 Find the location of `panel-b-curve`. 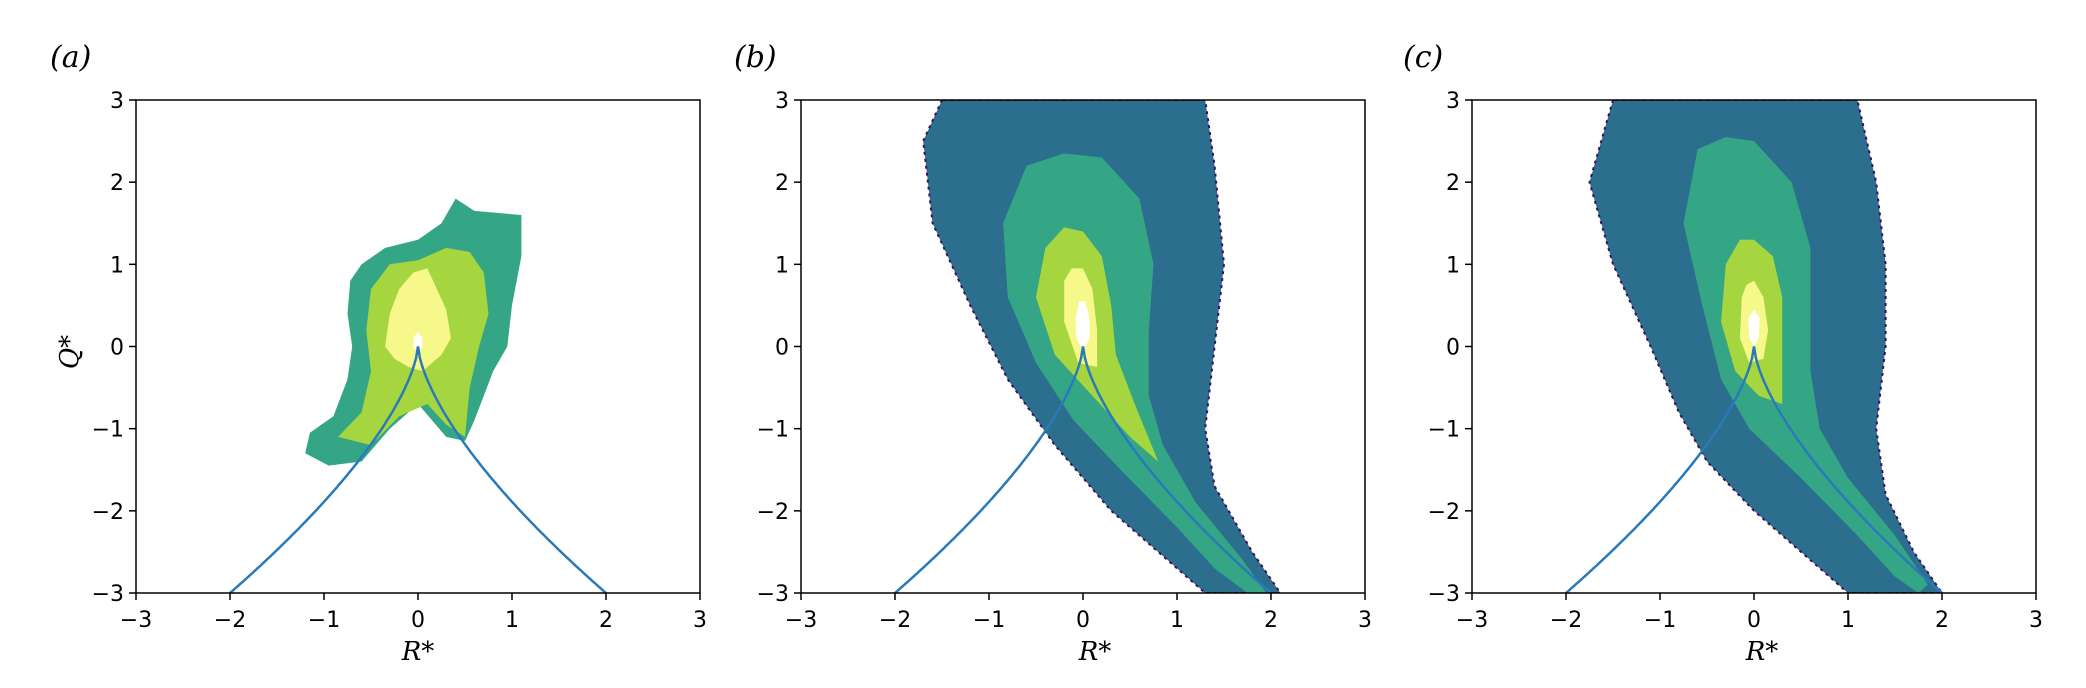

panel-b-curve is located at coordinates (1083, 470).